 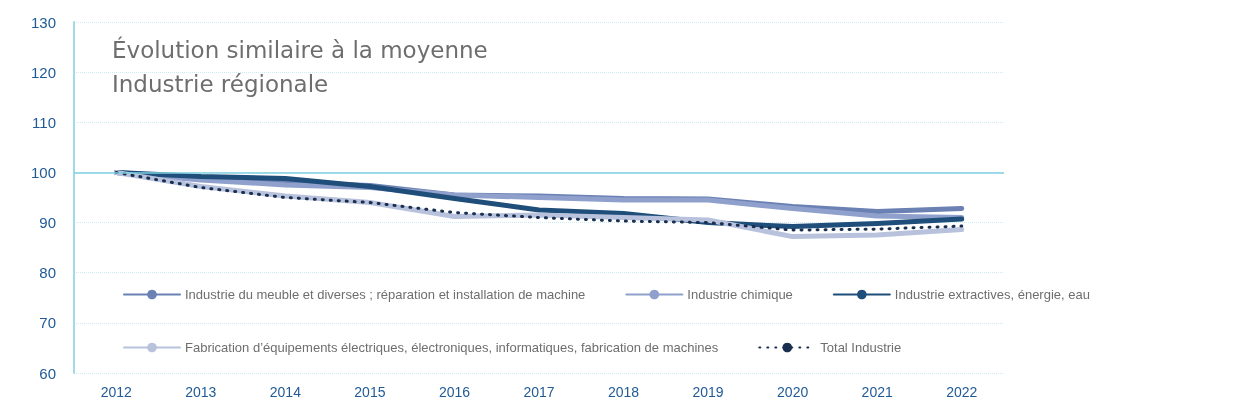 What do you see at coordinates (43, 22) in the screenshot?
I see `y-tick-label: 130` at bounding box center [43, 22].